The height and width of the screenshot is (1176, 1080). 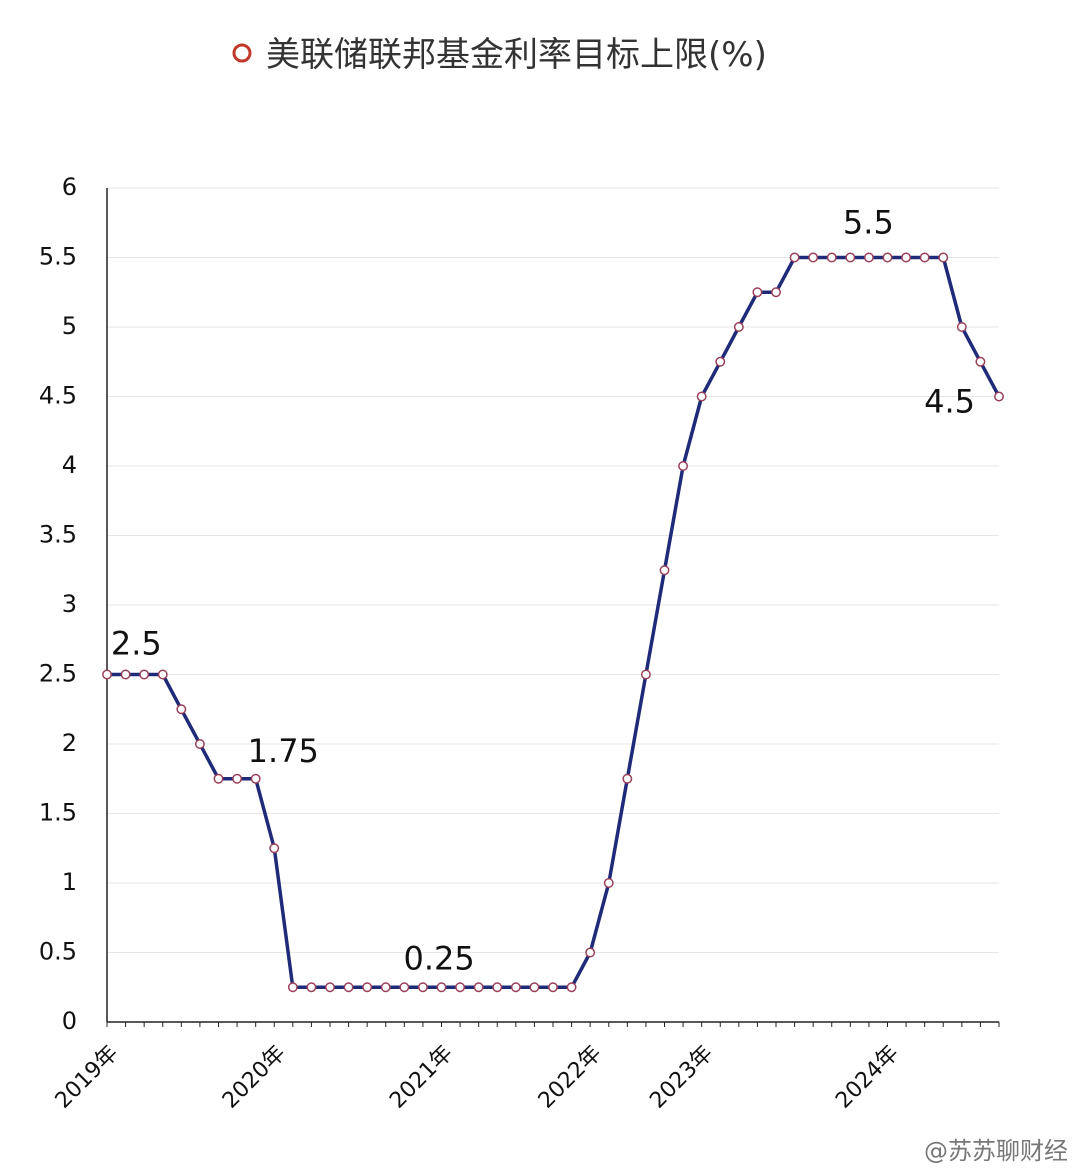 I want to click on x-tick-label: 2019年, so click(x=87, y=1077).